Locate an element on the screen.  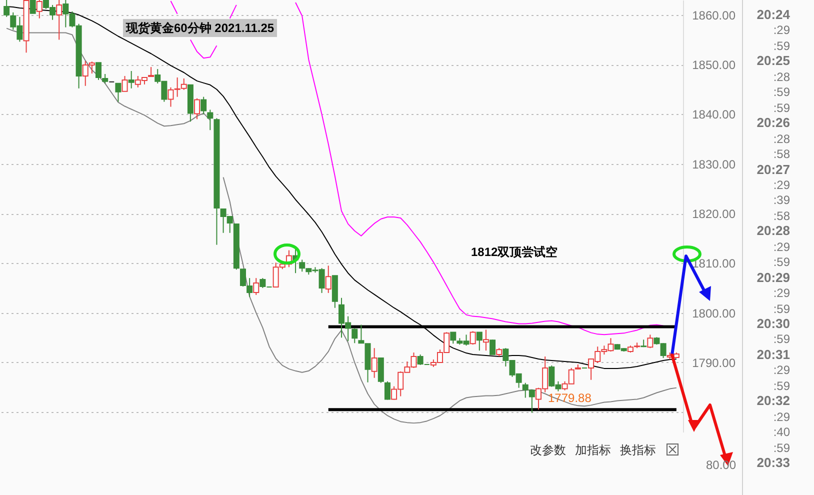
text: 改参数 is located at coordinates (548, 450).